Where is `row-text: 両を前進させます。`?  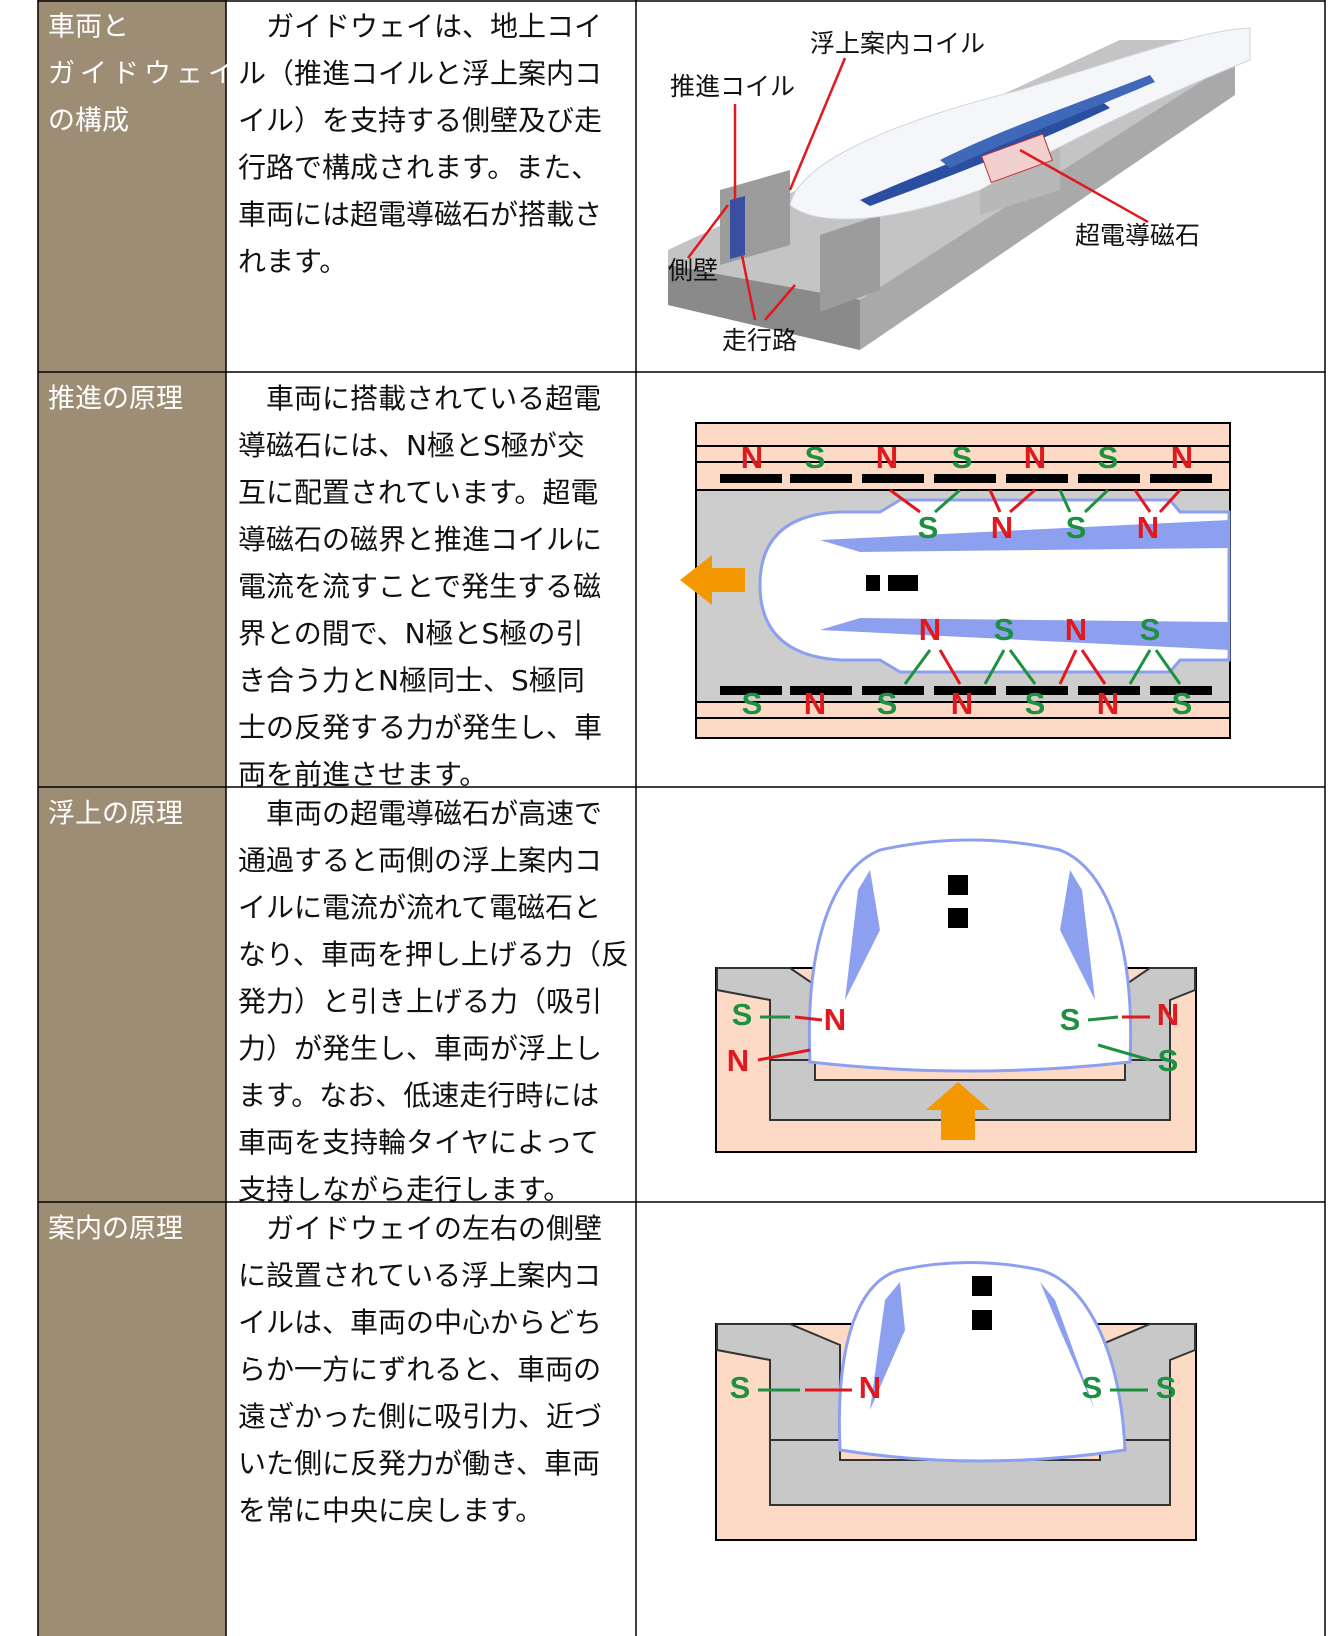 row-text: 両を前進させます。 is located at coordinates (362, 774).